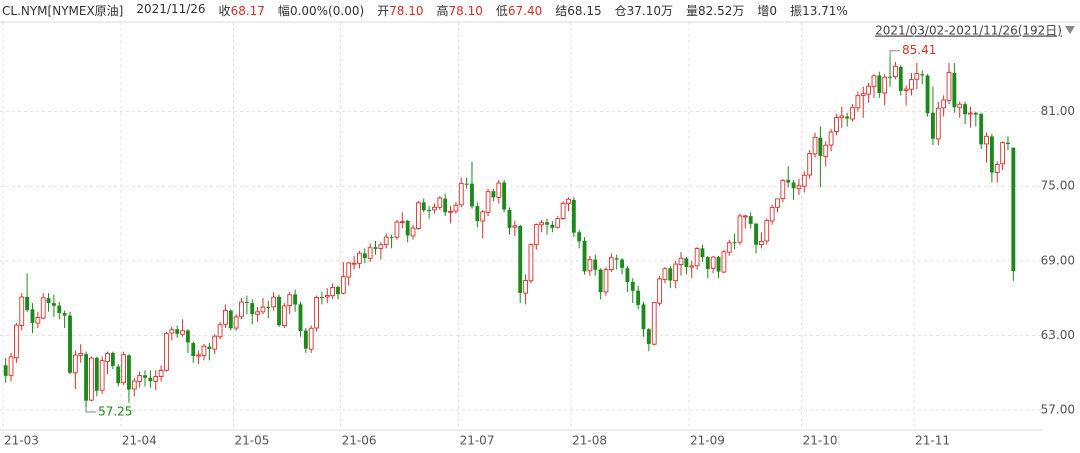 Image resolution: width=1080 pixels, height=453 pixels. Describe the element at coordinates (139, 441) in the screenshot. I see `x-tick-label: 21-04` at that location.